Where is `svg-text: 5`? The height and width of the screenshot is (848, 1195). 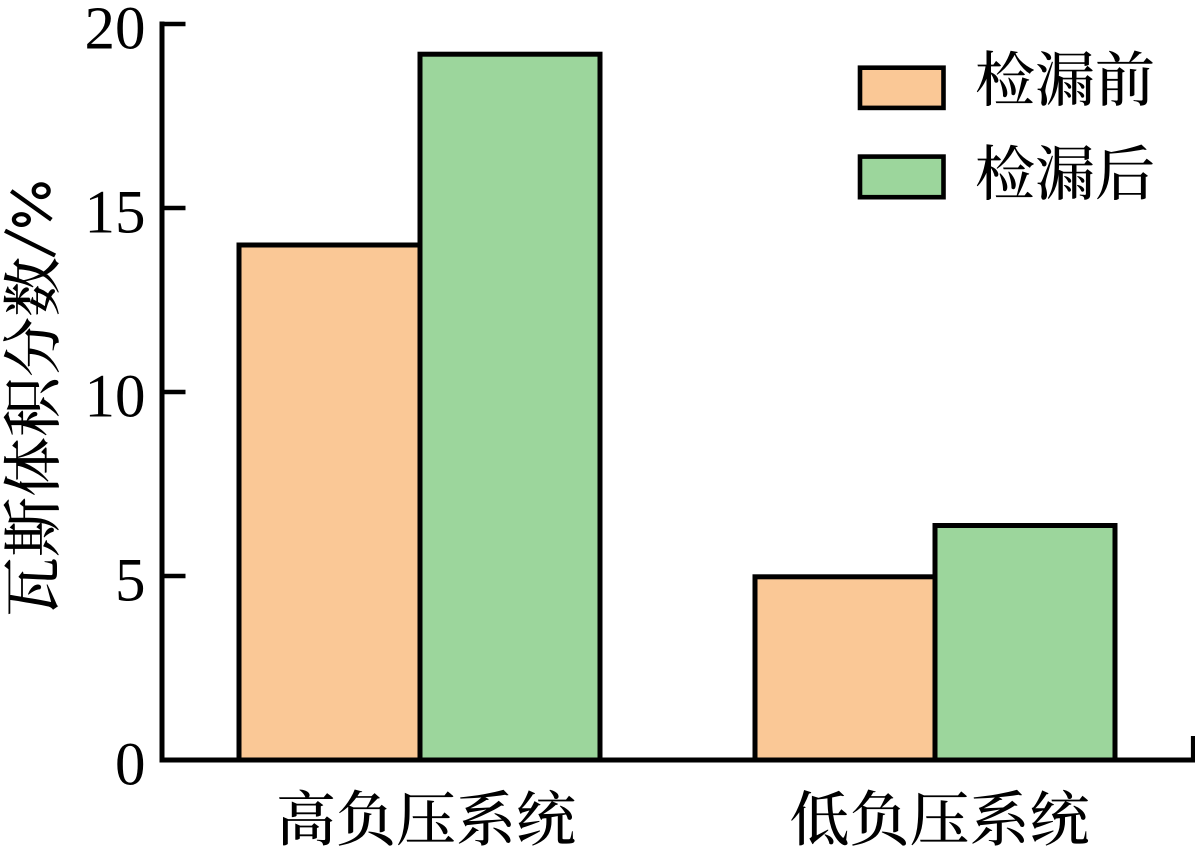
svg-text: 5 is located at coordinates (130, 581).